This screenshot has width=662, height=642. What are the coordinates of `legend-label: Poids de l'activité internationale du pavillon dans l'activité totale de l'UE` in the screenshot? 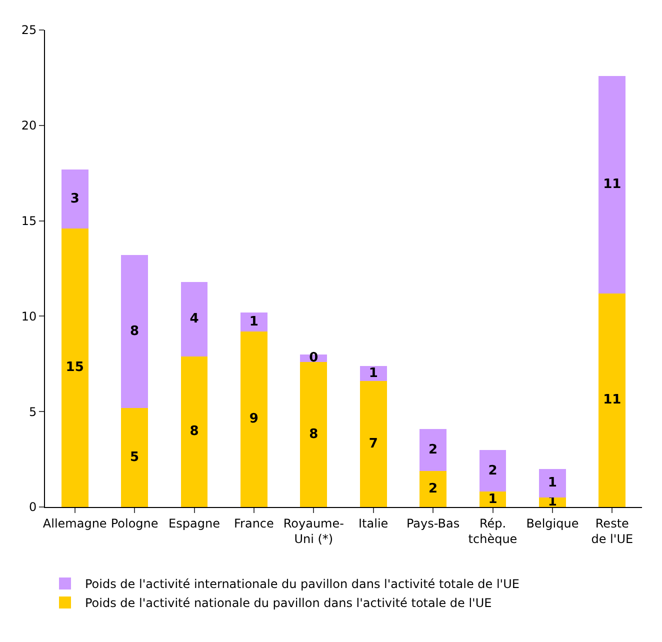 It's located at (302, 584).